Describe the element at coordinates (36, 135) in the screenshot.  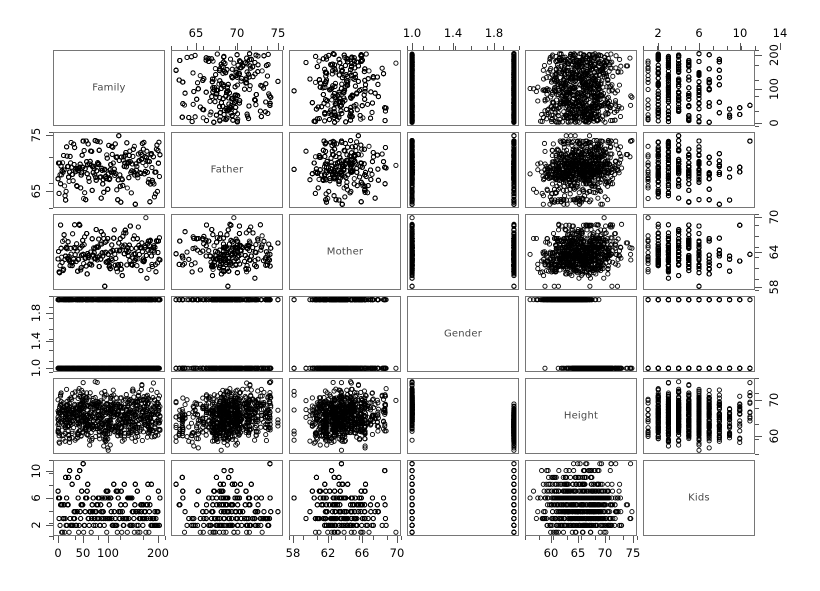
I see `axis-tick-label: 75` at that location.